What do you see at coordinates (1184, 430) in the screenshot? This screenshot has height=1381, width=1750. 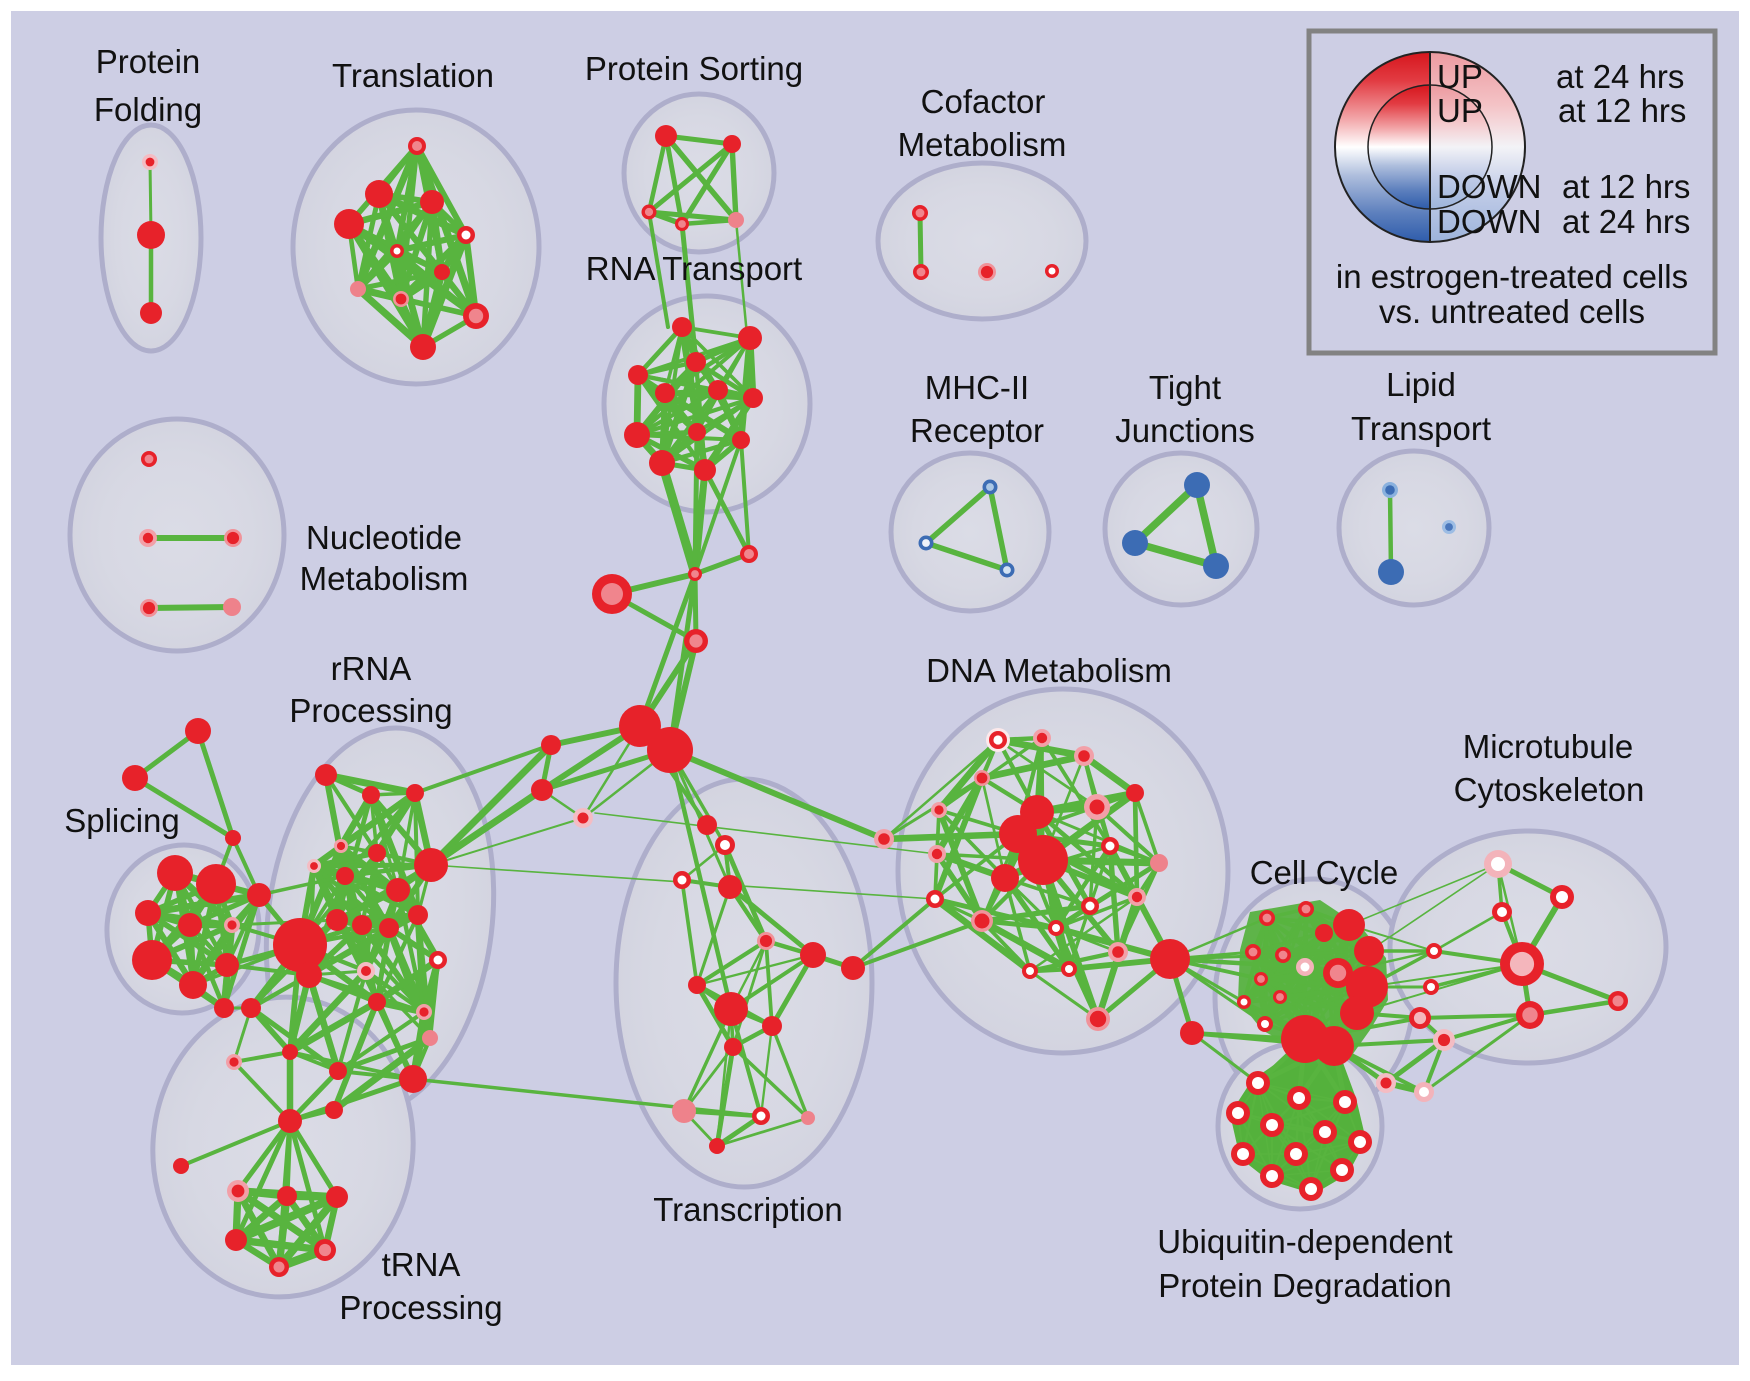 I see `svg-text: Junctions` at bounding box center [1184, 430].